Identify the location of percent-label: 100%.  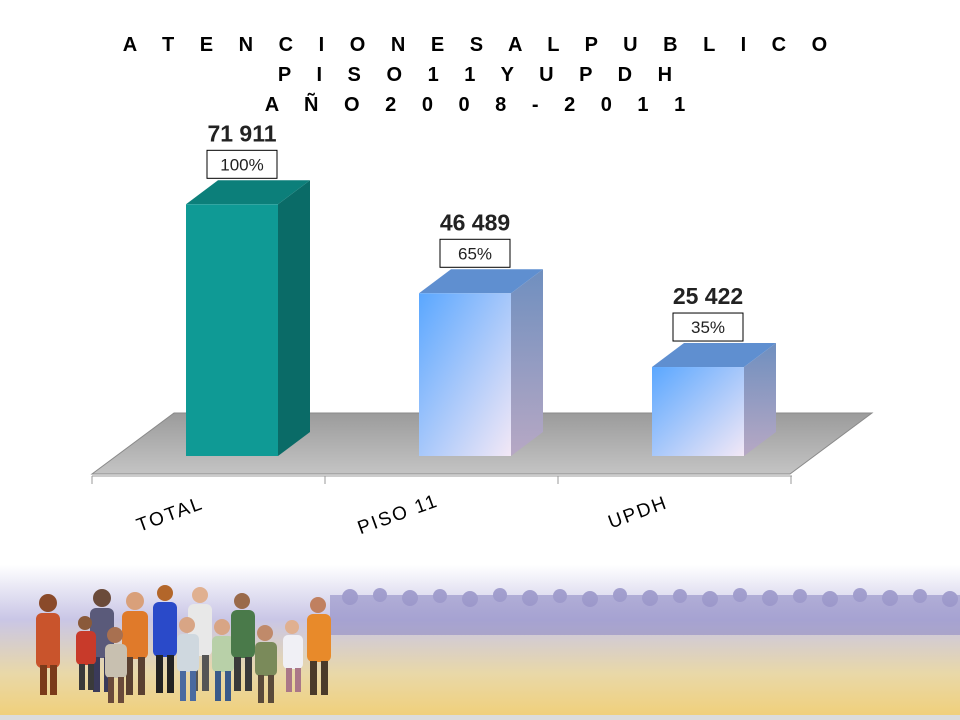
(241, 164).